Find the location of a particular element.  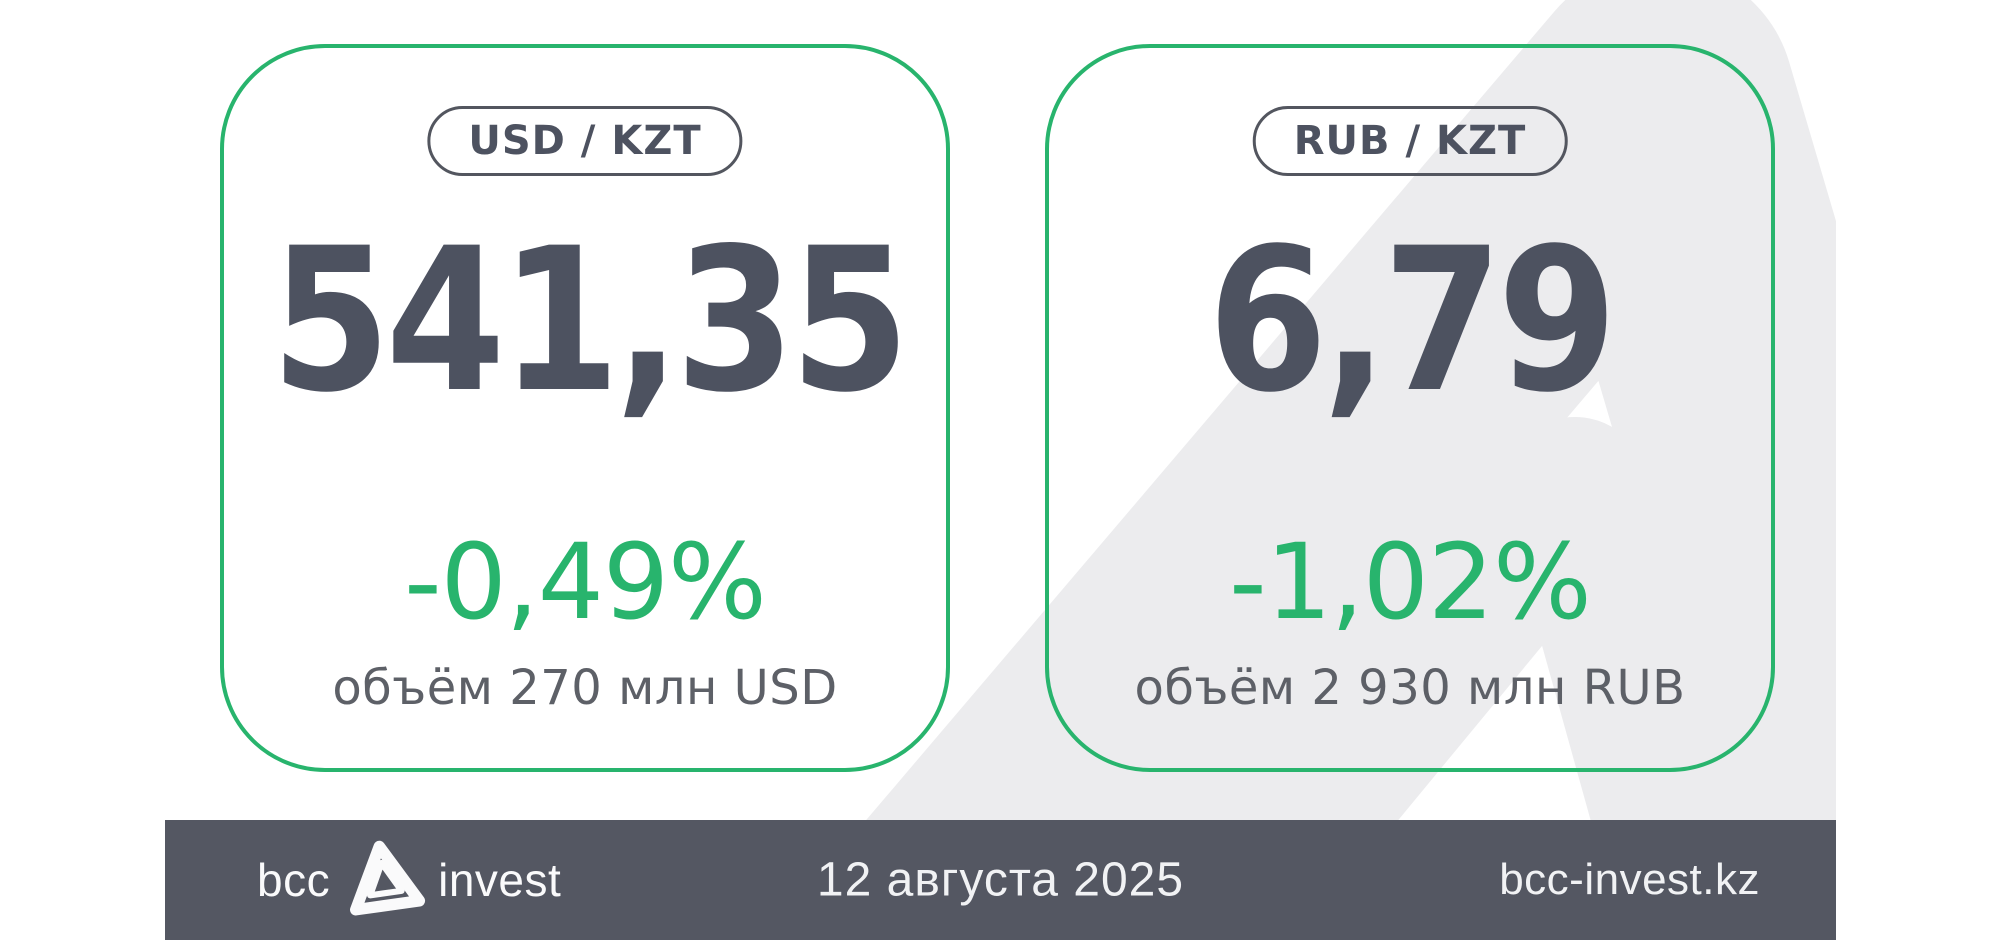

pair-badge: USD / KZT is located at coordinates (585, 141).